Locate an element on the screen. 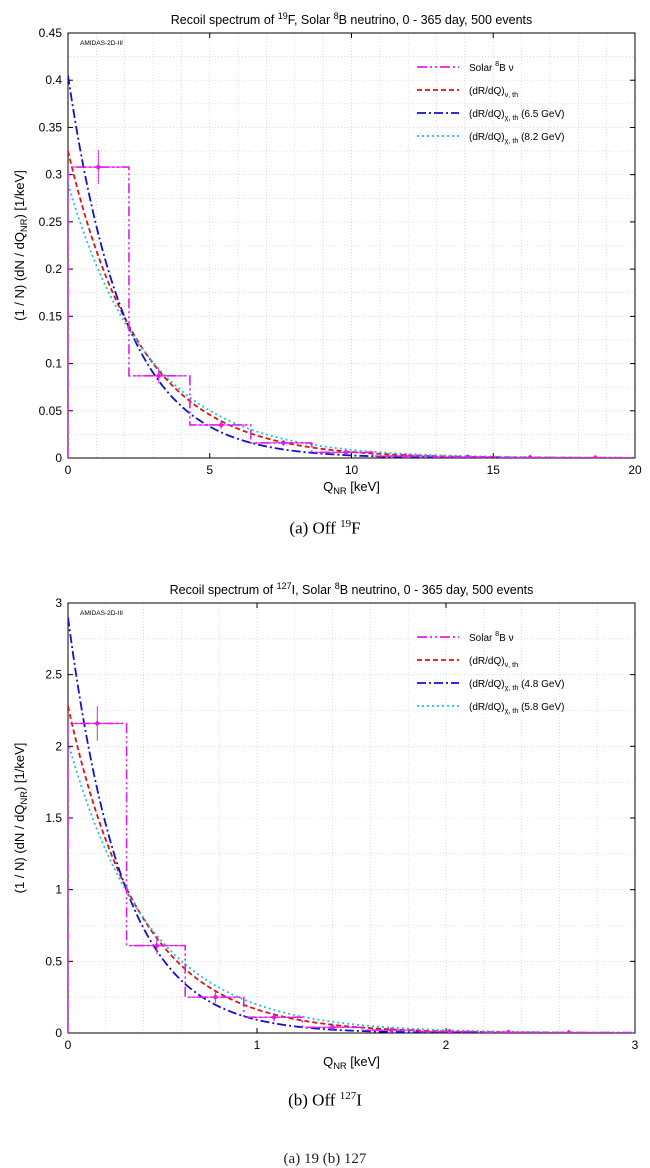 This screenshot has width=650, height=1168. legend-label-3: (dR/dQ)χ, th (6.5 GeV) is located at coordinates (516, 115).